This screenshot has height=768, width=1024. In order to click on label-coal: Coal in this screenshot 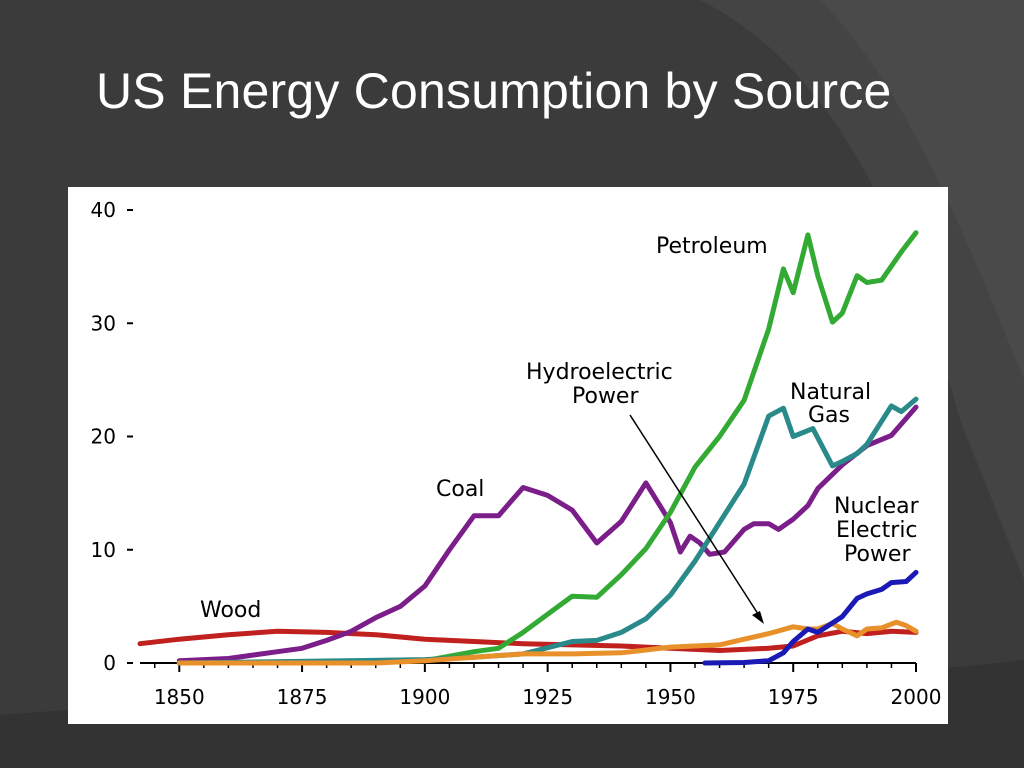, I will do `click(460, 489)`.